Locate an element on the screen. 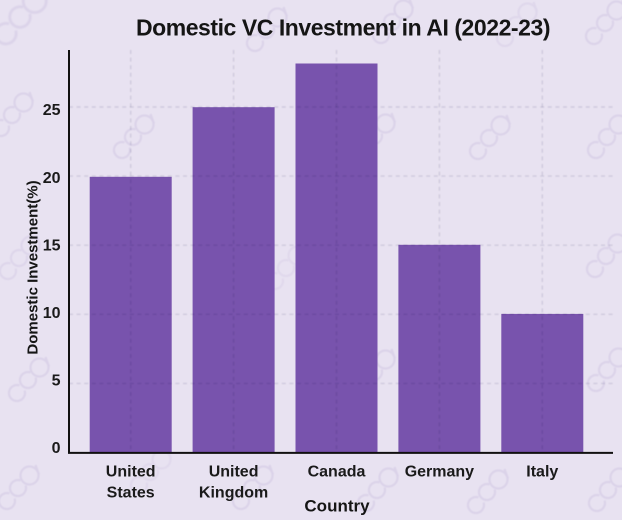  svg-text: 0 is located at coordinates (56, 448).